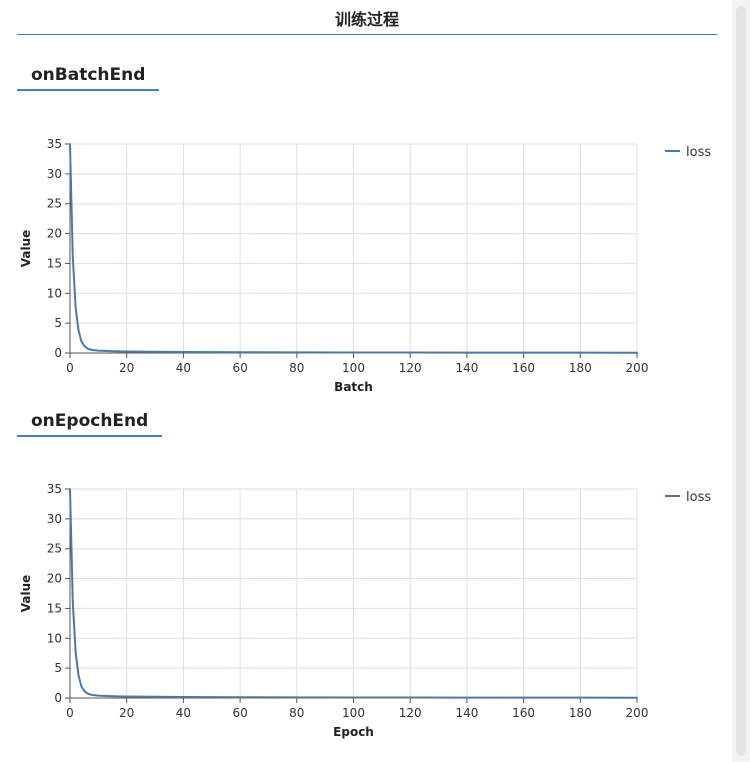 The height and width of the screenshot is (762, 750). Describe the element at coordinates (374, 424) in the screenshot. I see `section-onepochend: onEpochEnd` at that location.